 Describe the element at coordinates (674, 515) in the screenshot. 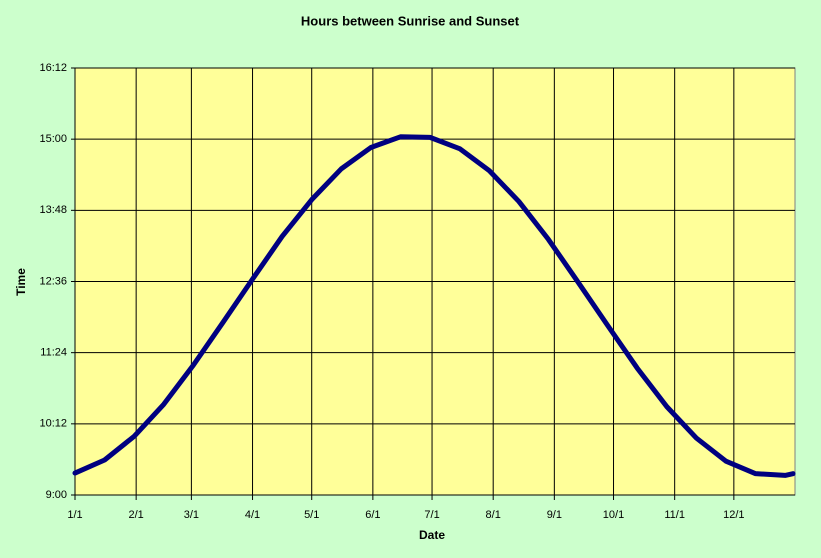

I see `x-tick-label: 11/1` at that location.